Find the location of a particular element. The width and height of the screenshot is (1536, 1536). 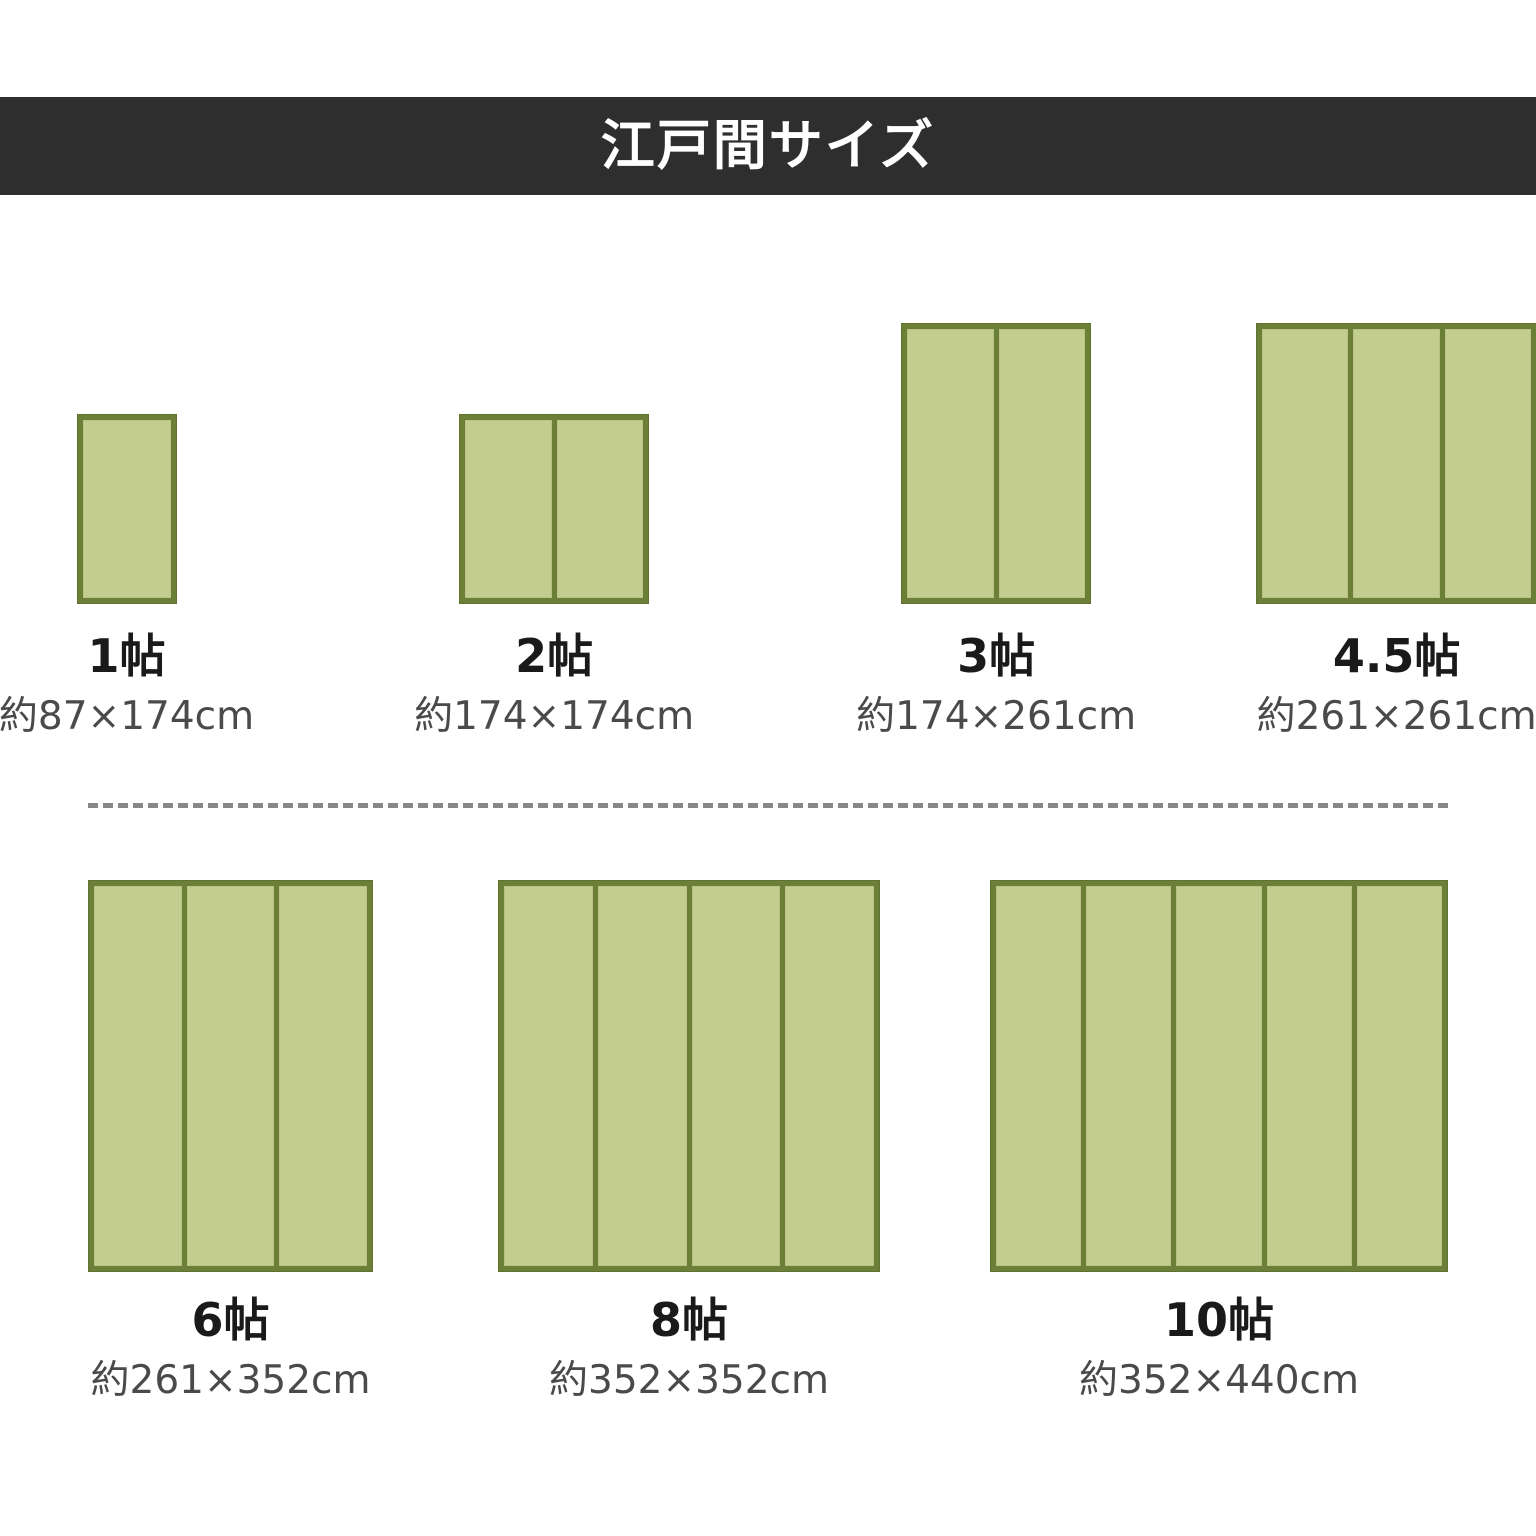

tatami-label-block: 2帖約174×174cm is located at coordinates (554, 685).